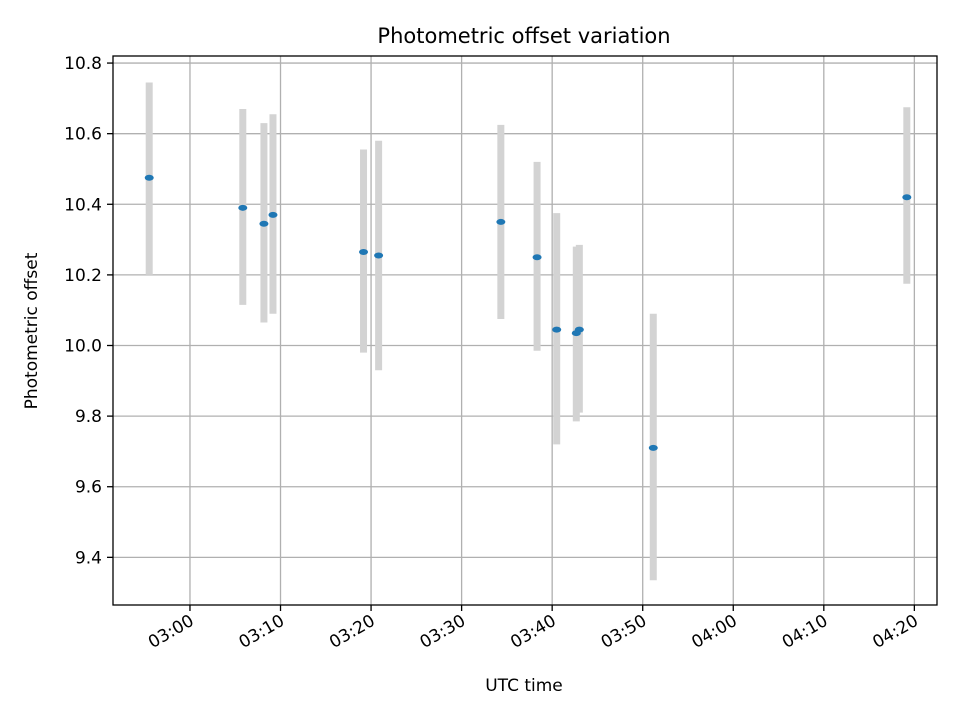 The image size is (960, 720). I want to click on y-axis-title: Photometric offset, so click(32, 330).